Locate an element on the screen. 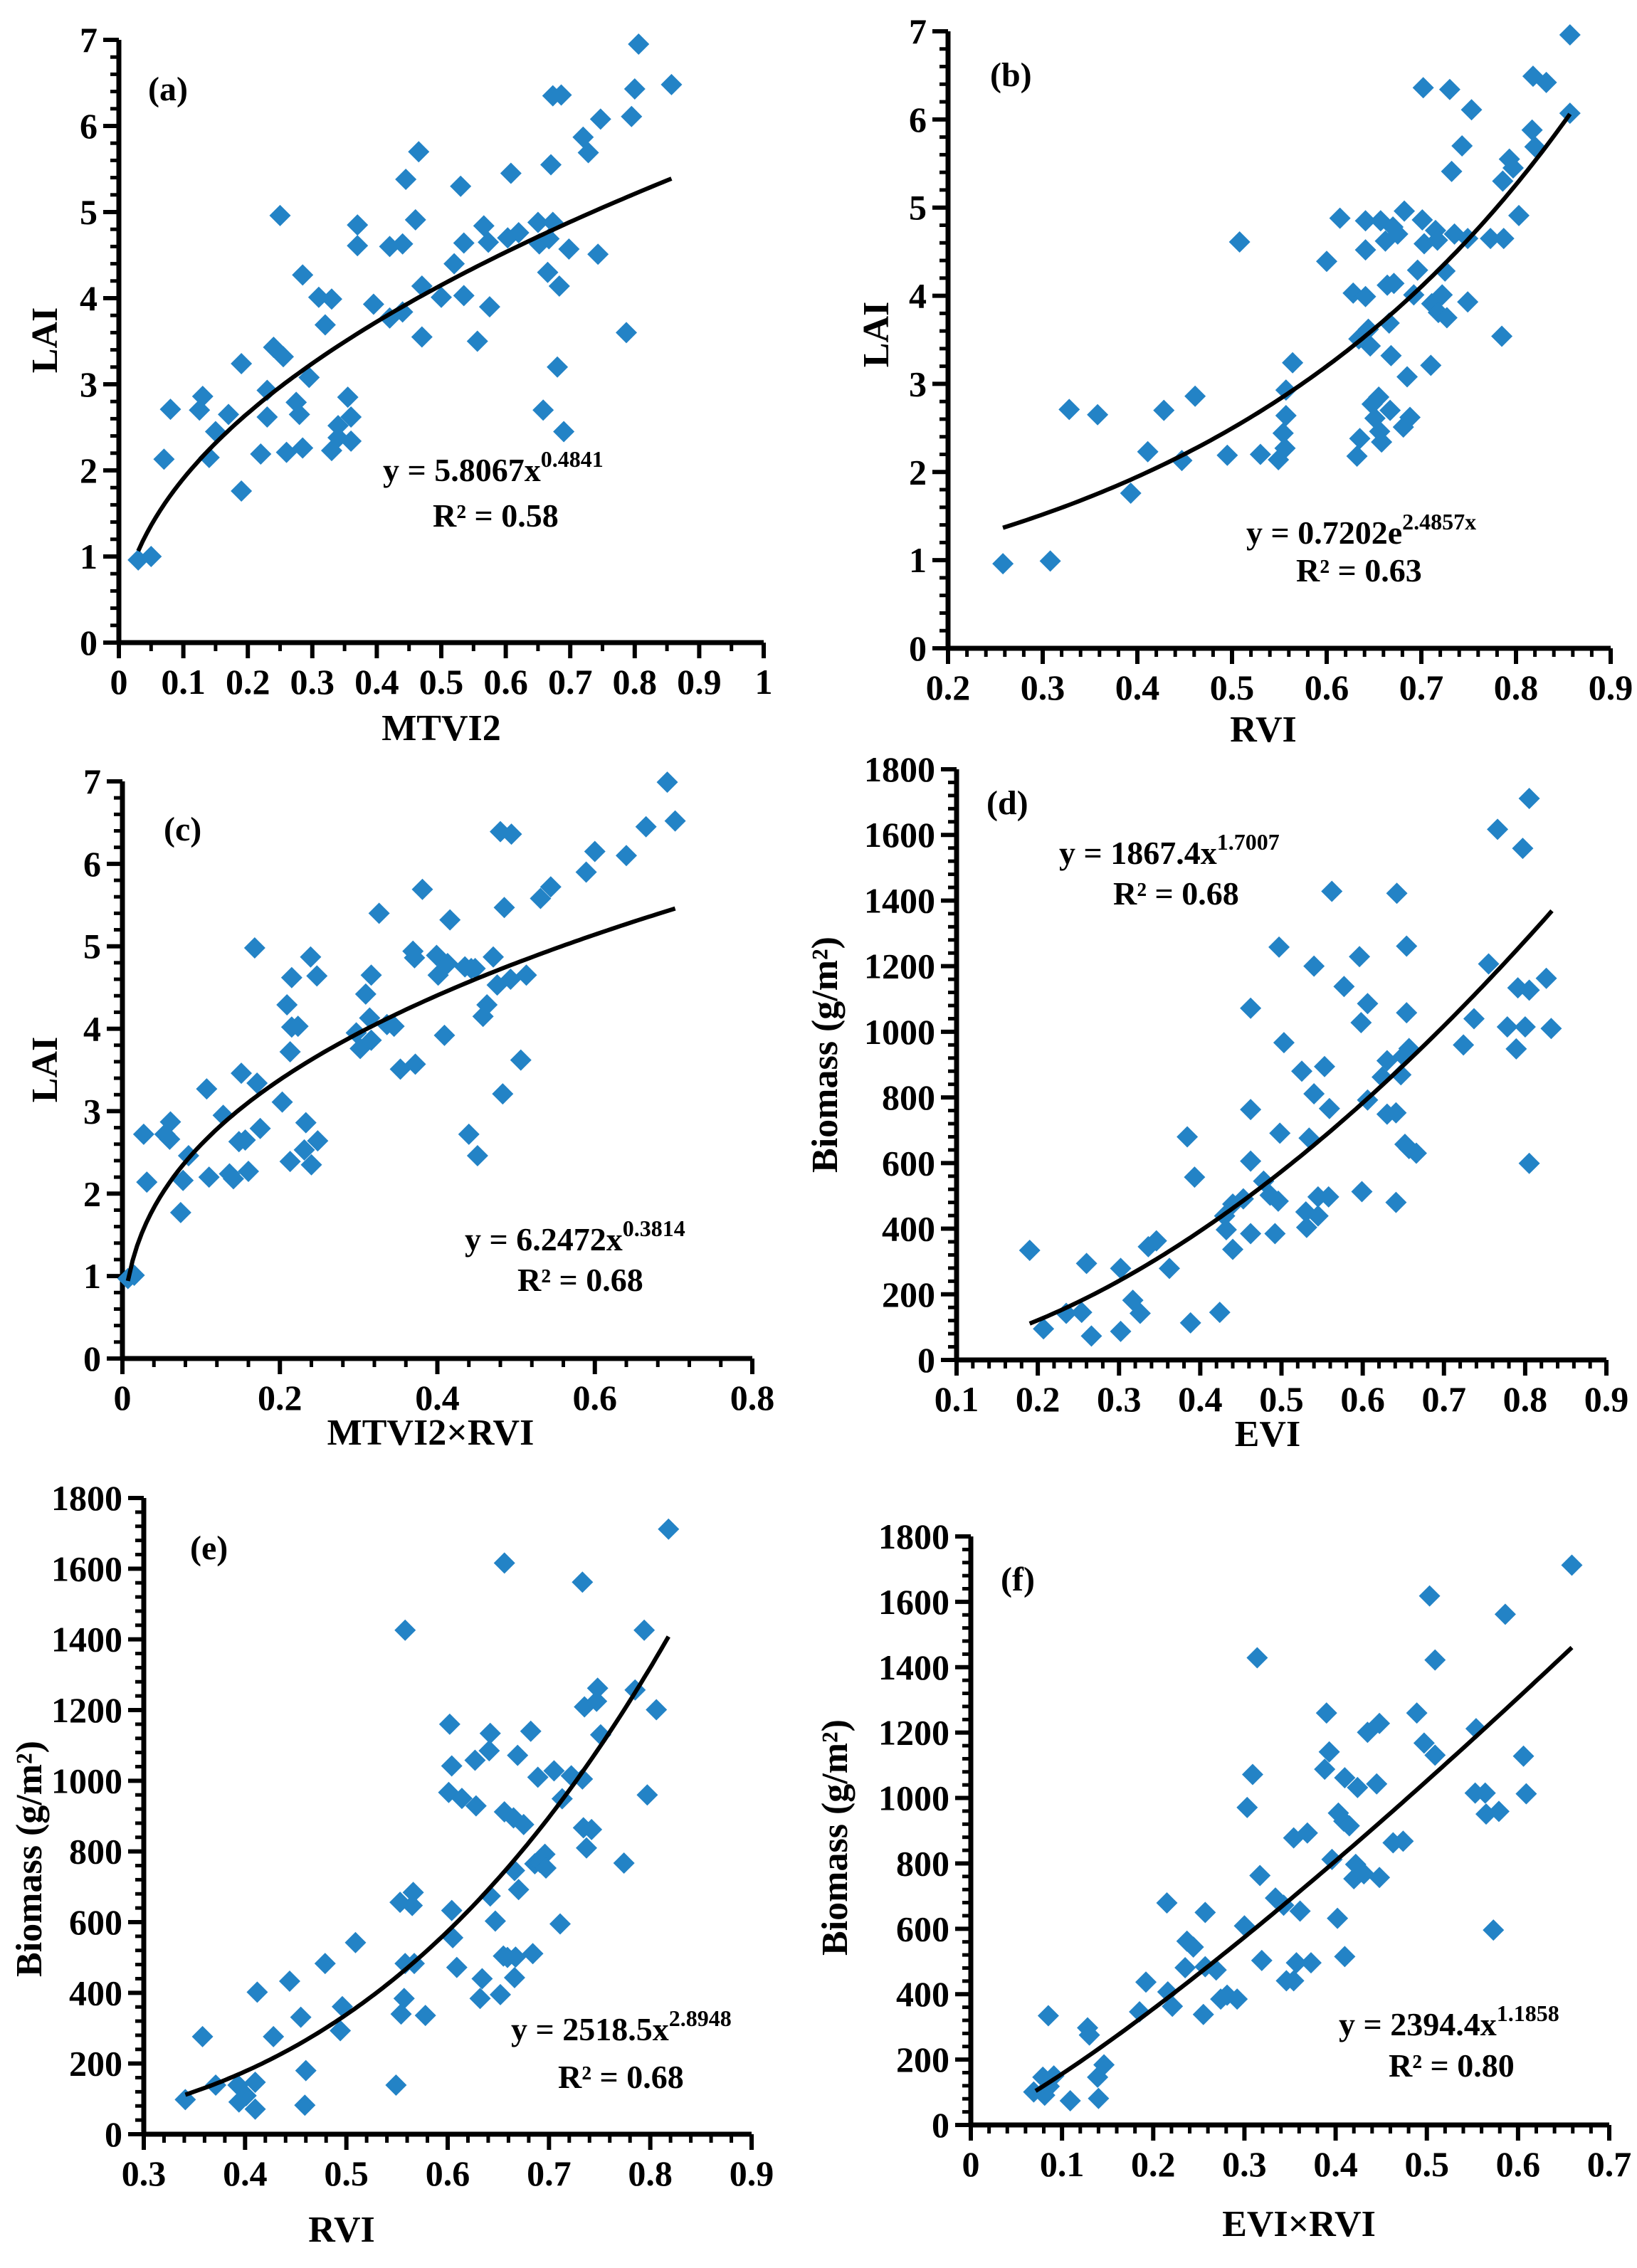  y-tick-label: 1000 is located at coordinates (900, 1032).